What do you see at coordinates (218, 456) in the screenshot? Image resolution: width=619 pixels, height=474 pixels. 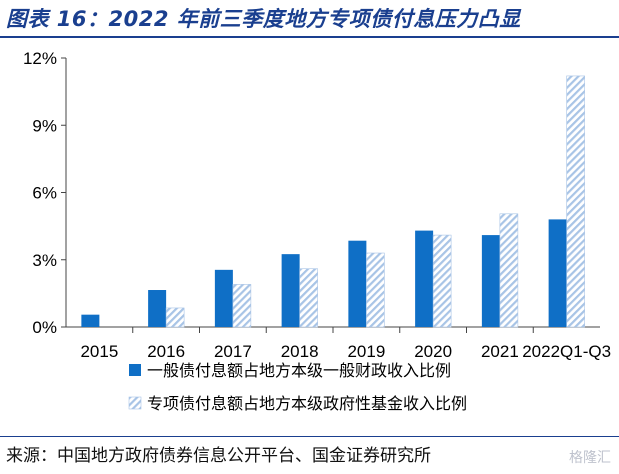 I see `source-note: 来源：中国地方政府债券信息公开平台、国金证券研究所` at bounding box center [218, 456].